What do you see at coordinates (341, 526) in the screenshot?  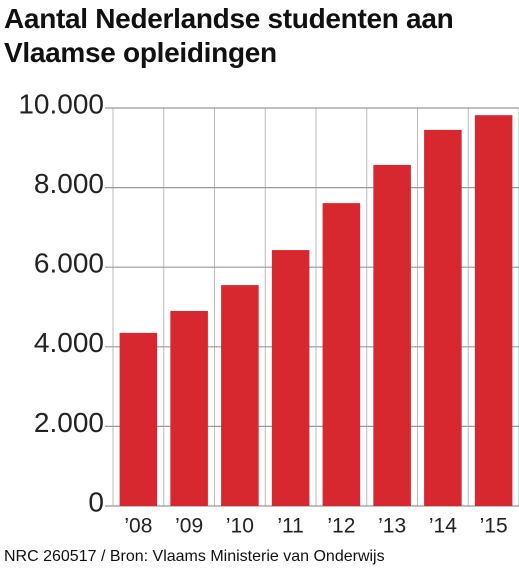 I see `x-tick-label: ’12` at bounding box center [341, 526].